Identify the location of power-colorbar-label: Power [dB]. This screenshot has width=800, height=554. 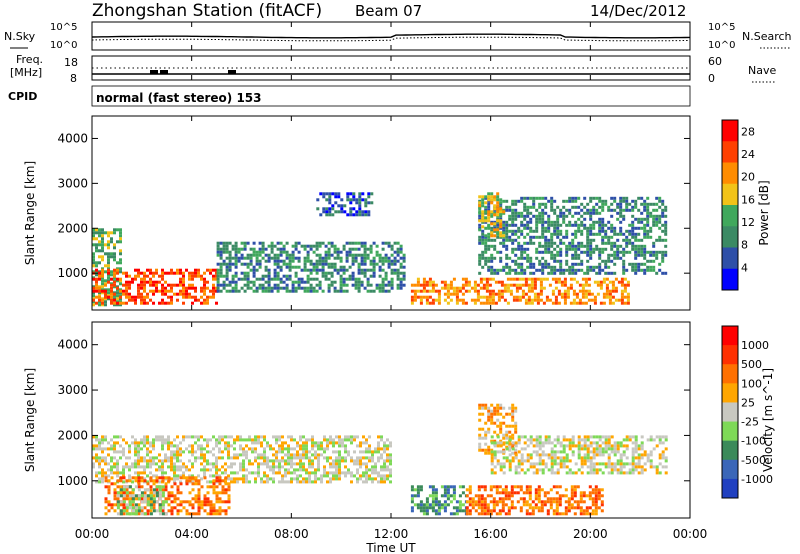
(764, 212).